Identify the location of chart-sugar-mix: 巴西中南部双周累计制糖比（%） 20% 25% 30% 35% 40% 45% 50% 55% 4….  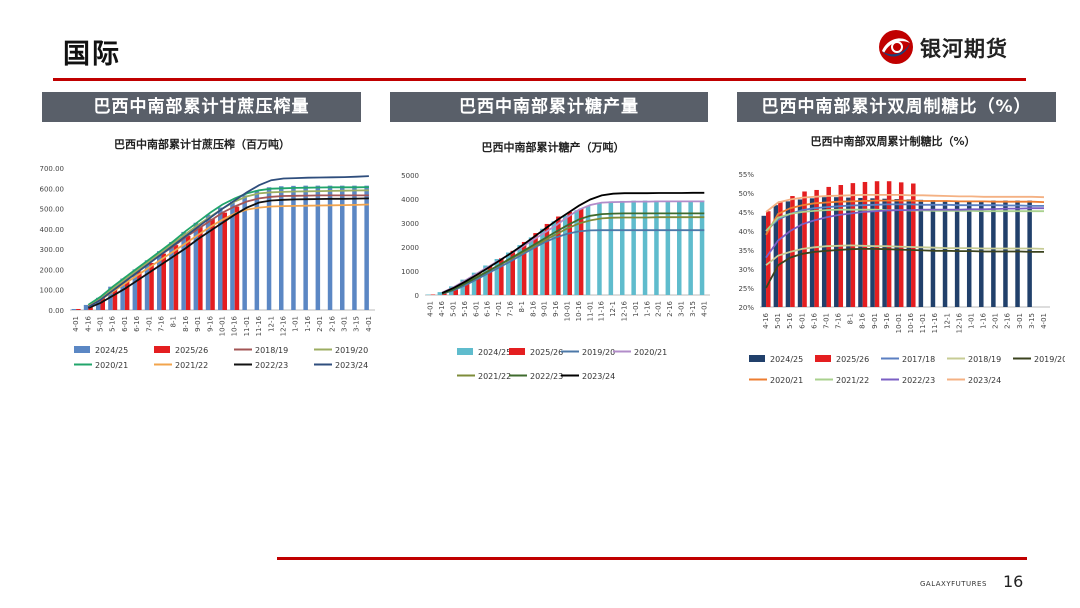
(901, 259).